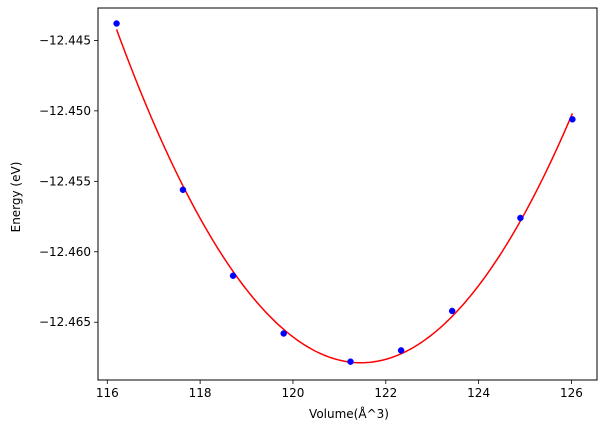 This screenshot has width=605, height=433. What do you see at coordinates (65, 40) in the screenshot?
I see `y-tick-label: −12.445` at bounding box center [65, 40].